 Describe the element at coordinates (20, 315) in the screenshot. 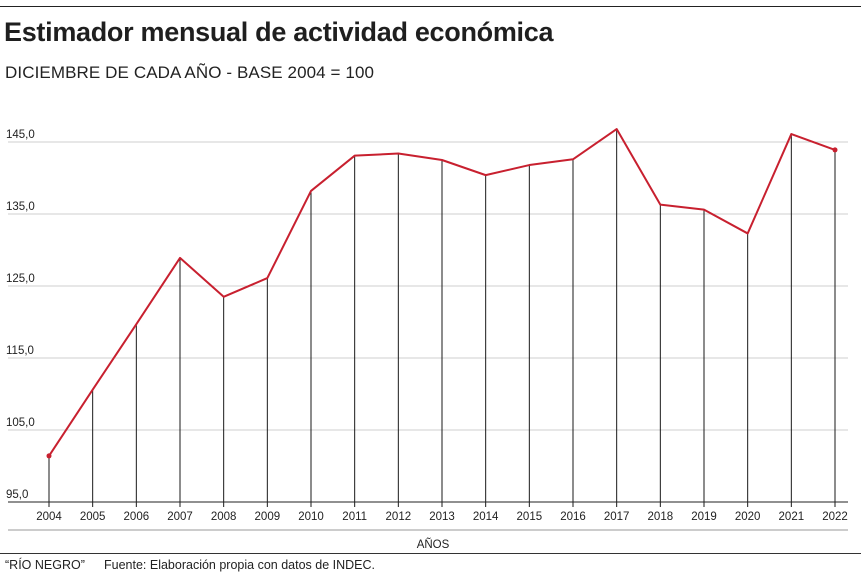

I see `y-tick-labels: 95,0 105,0 115,0 125,0 135,0 145,0` at that location.